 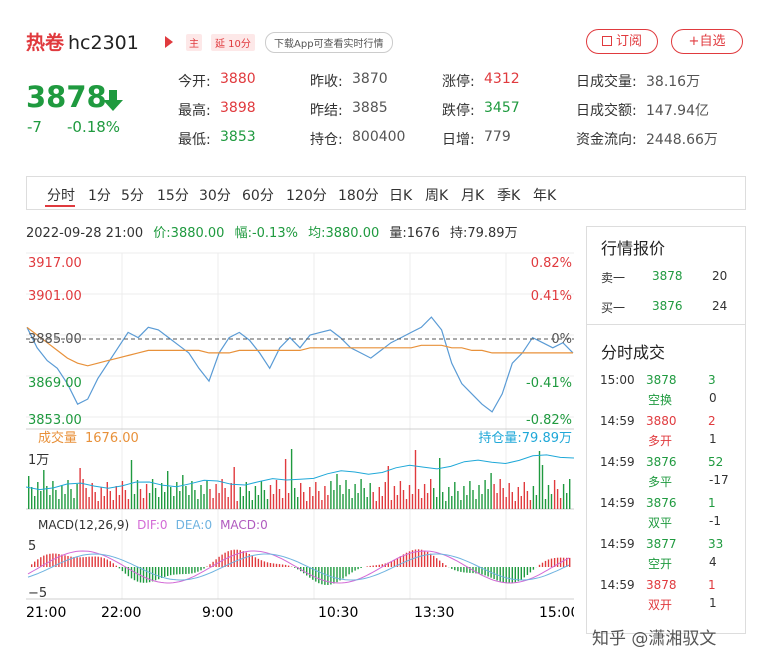 I want to click on tab-120min: 120分, so click(x=306, y=196).